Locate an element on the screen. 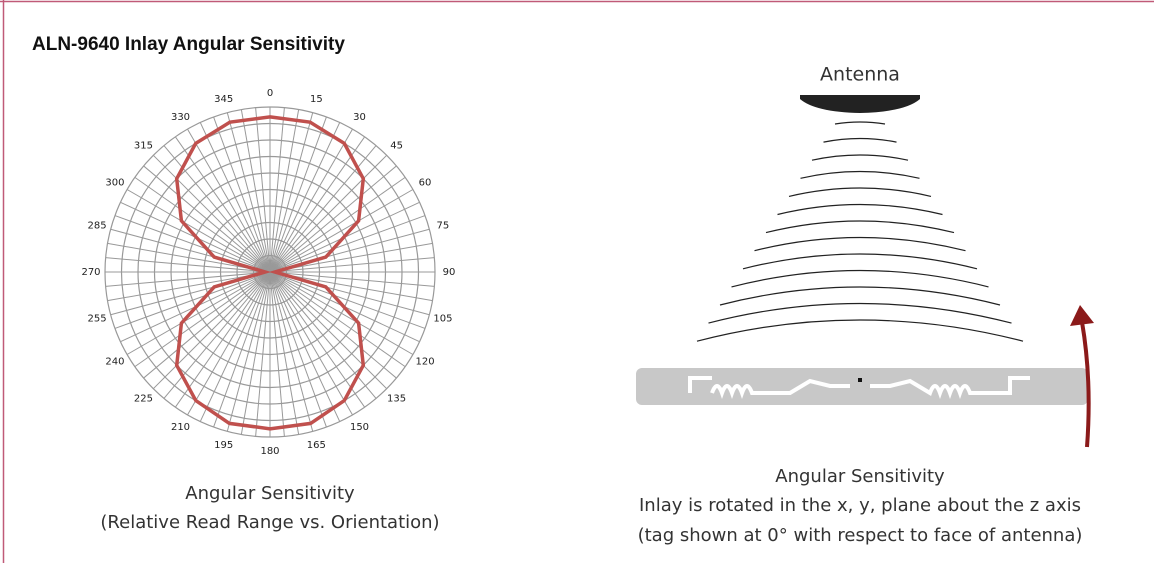 This screenshot has width=1154, height=567. theta-tick-label: 75 is located at coordinates (443, 226).